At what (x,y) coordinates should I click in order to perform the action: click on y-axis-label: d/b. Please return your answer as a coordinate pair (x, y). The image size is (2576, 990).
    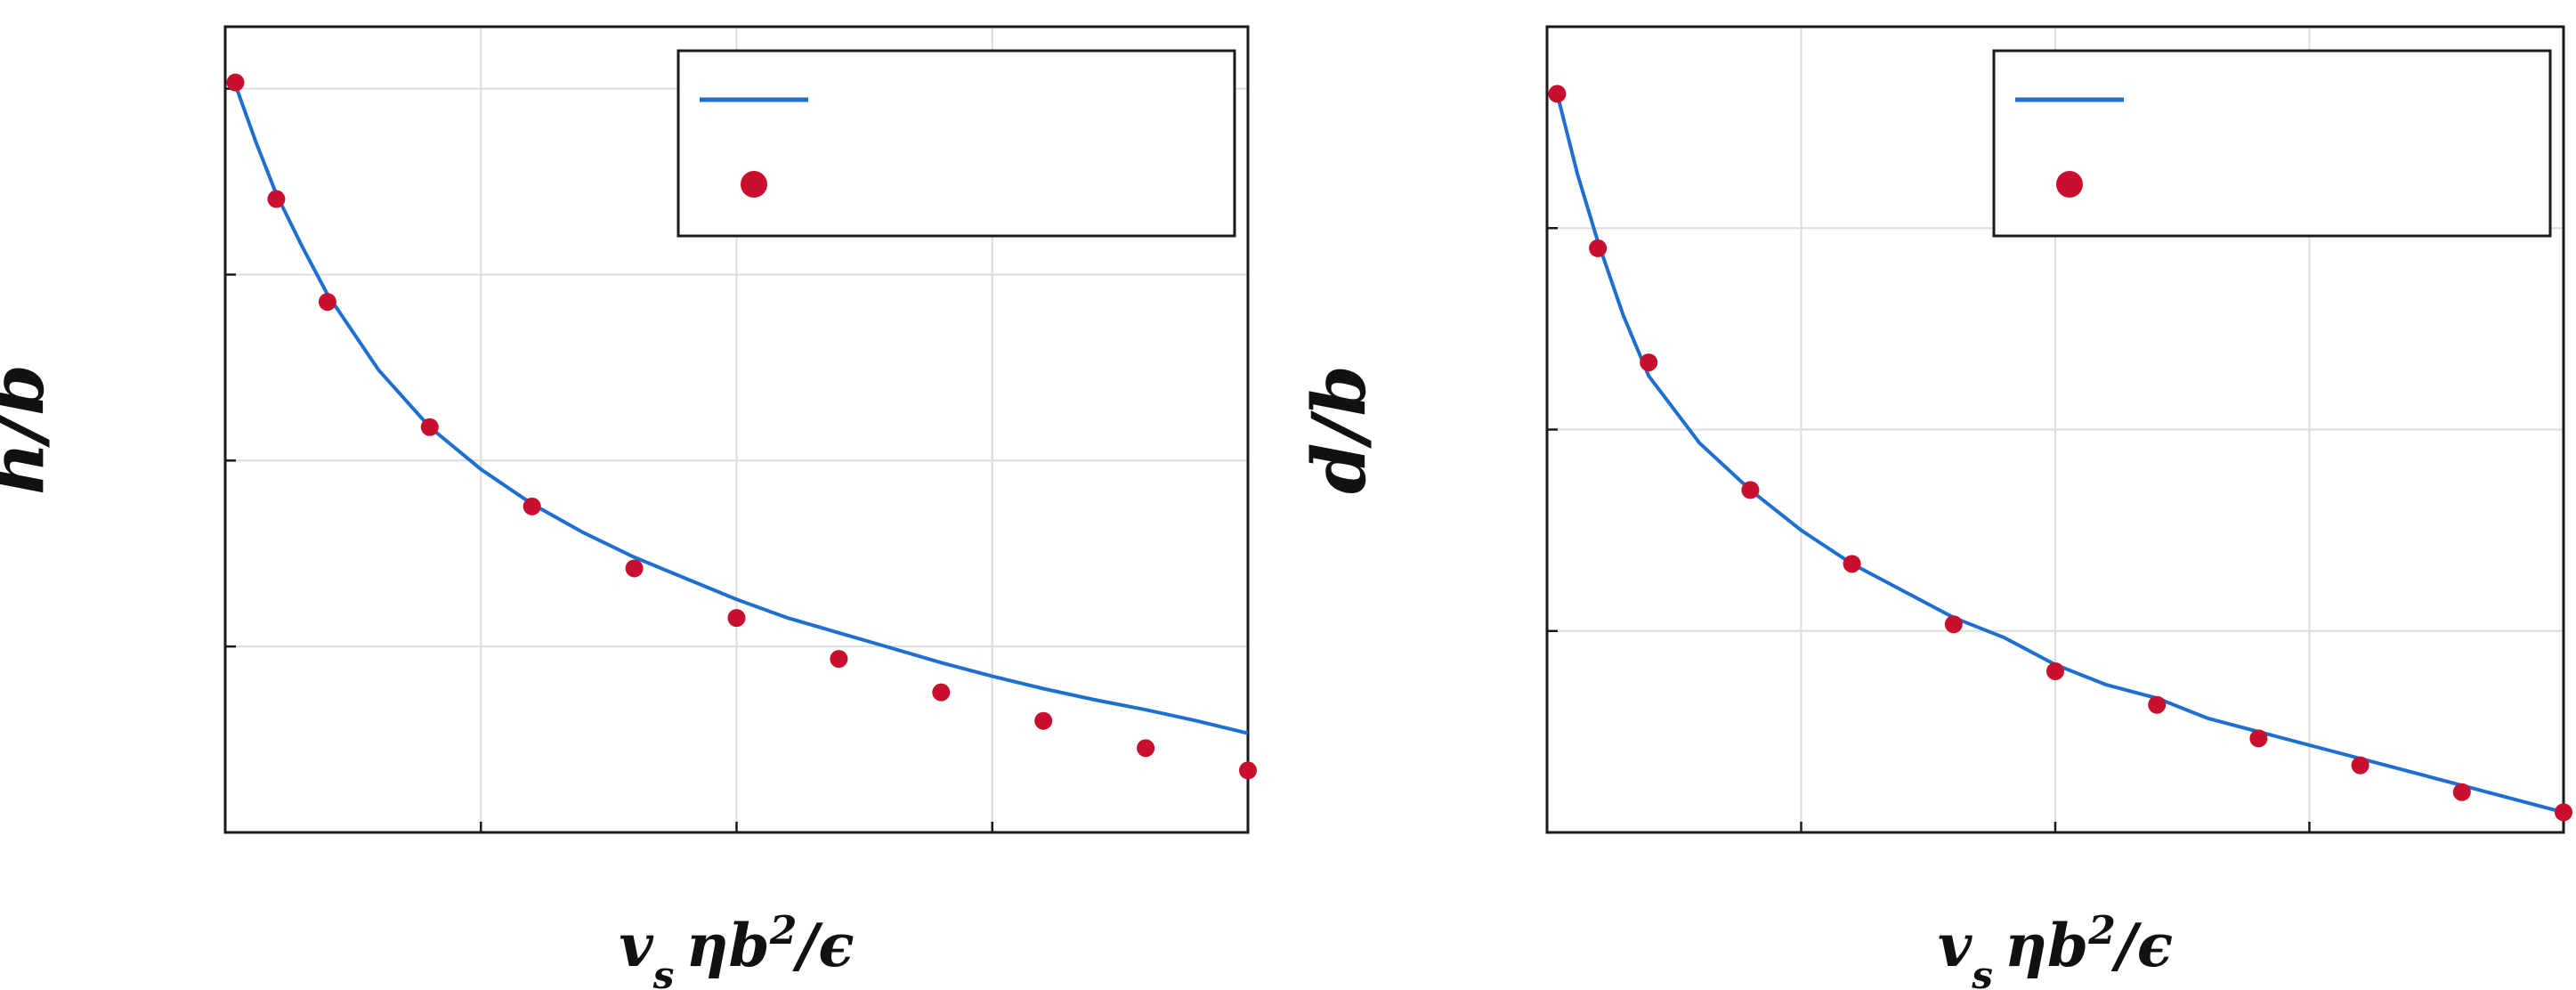
    Looking at the image, I should click on (1339, 429).